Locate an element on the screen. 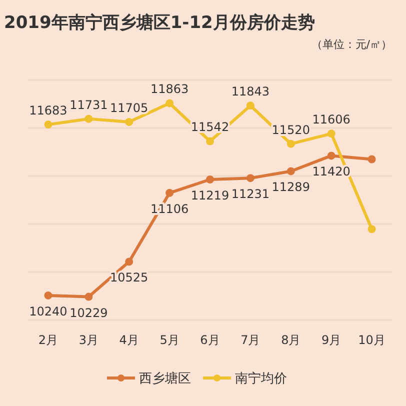  x-tick-label: 8月 is located at coordinates (291, 340).